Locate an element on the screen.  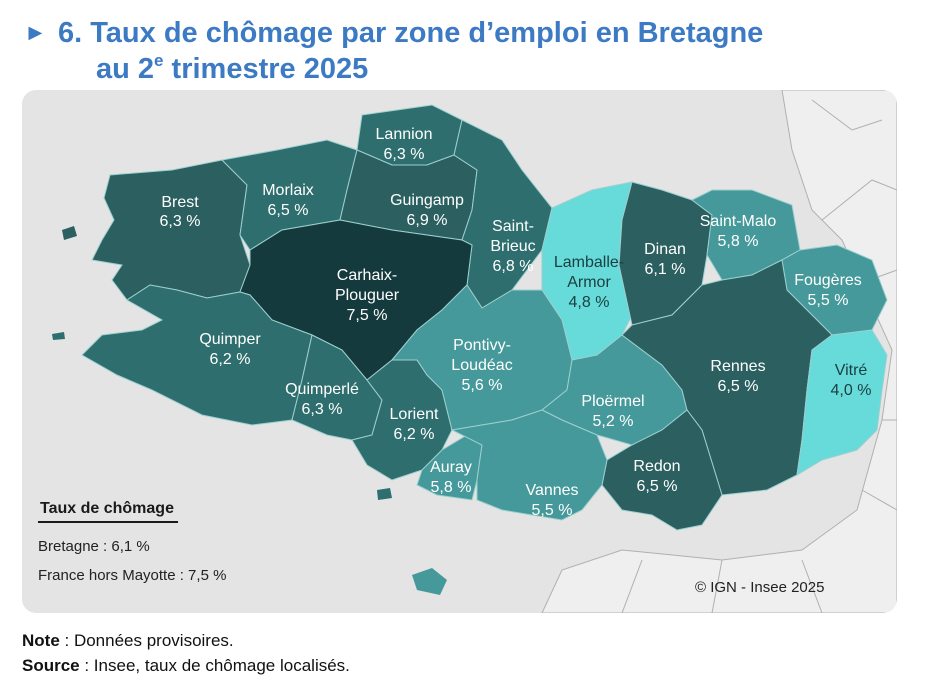
label-ploermel-rate: 5,2 % is located at coordinates (613, 421).